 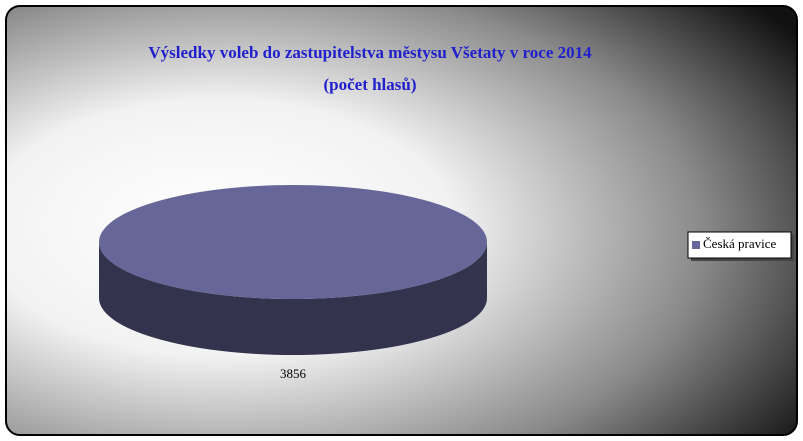 I want to click on chart-subtitle: (počet hlasů), so click(x=369, y=84).